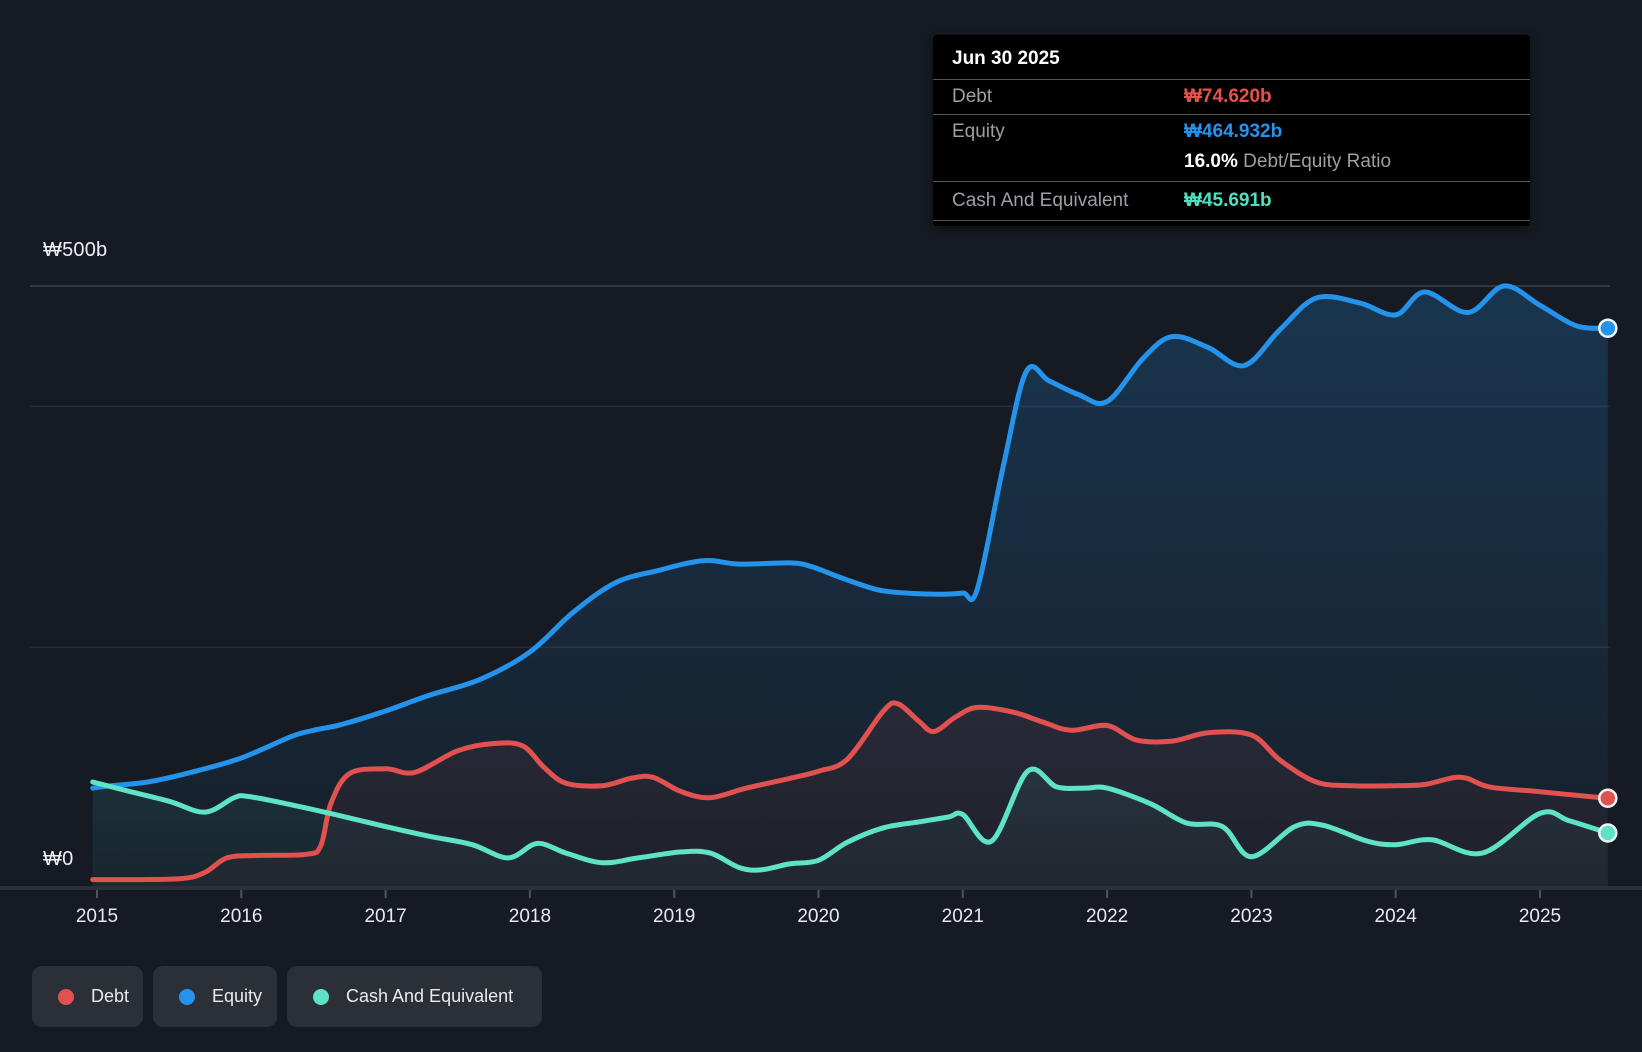 This screenshot has height=1052, width=1642. What do you see at coordinates (1540, 916) in the screenshot?
I see `x-tick-label-2025: 2025` at bounding box center [1540, 916].